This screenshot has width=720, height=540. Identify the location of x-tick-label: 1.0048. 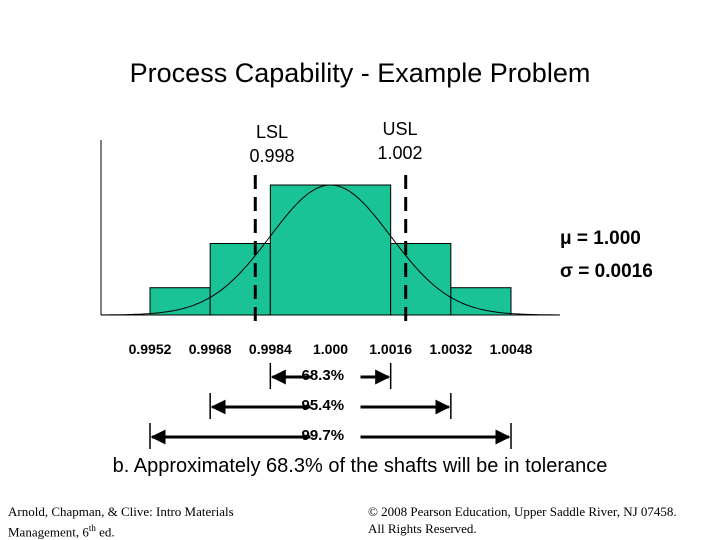
(511, 349).